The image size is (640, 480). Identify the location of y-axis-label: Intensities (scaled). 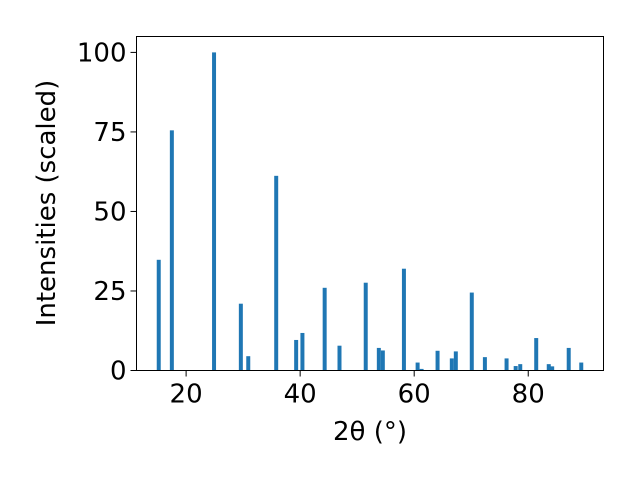
(47, 203).